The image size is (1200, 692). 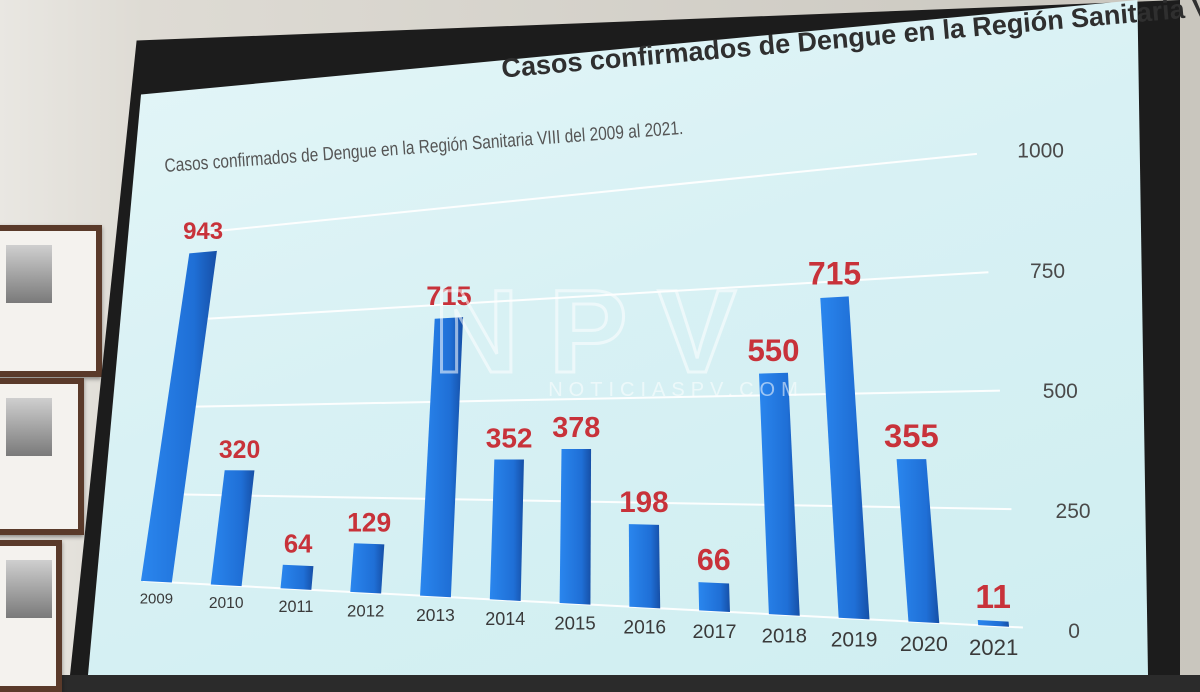 What do you see at coordinates (226, 603) in the screenshot?
I see `x-tick-label: 2010` at bounding box center [226, 603].